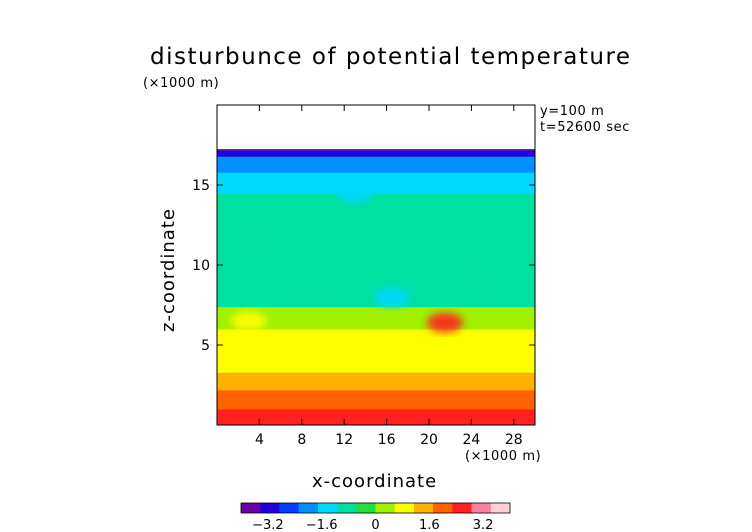 The image size is (752, 532). What do you see at coordinates (259, 440) in the screenshot?
I see `x-tick-label-4: 4` at bounding box center [259, 440].